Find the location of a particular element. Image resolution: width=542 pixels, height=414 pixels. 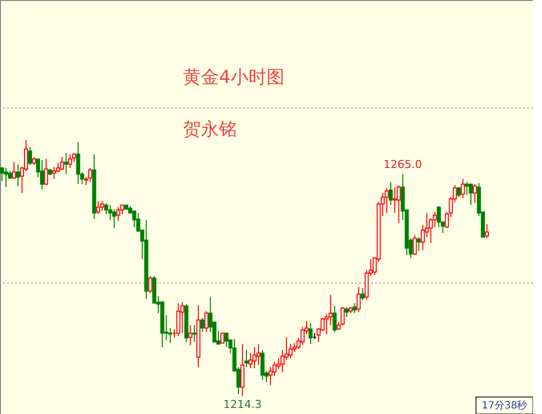

annotation: 1214.3 is located at coordinates (242, 405).